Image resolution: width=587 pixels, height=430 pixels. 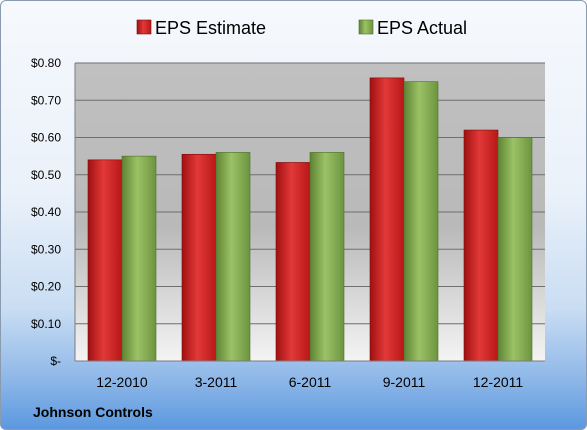 I want to click on legend-item-actual: EPS Actual, so click(x=412, y=28).